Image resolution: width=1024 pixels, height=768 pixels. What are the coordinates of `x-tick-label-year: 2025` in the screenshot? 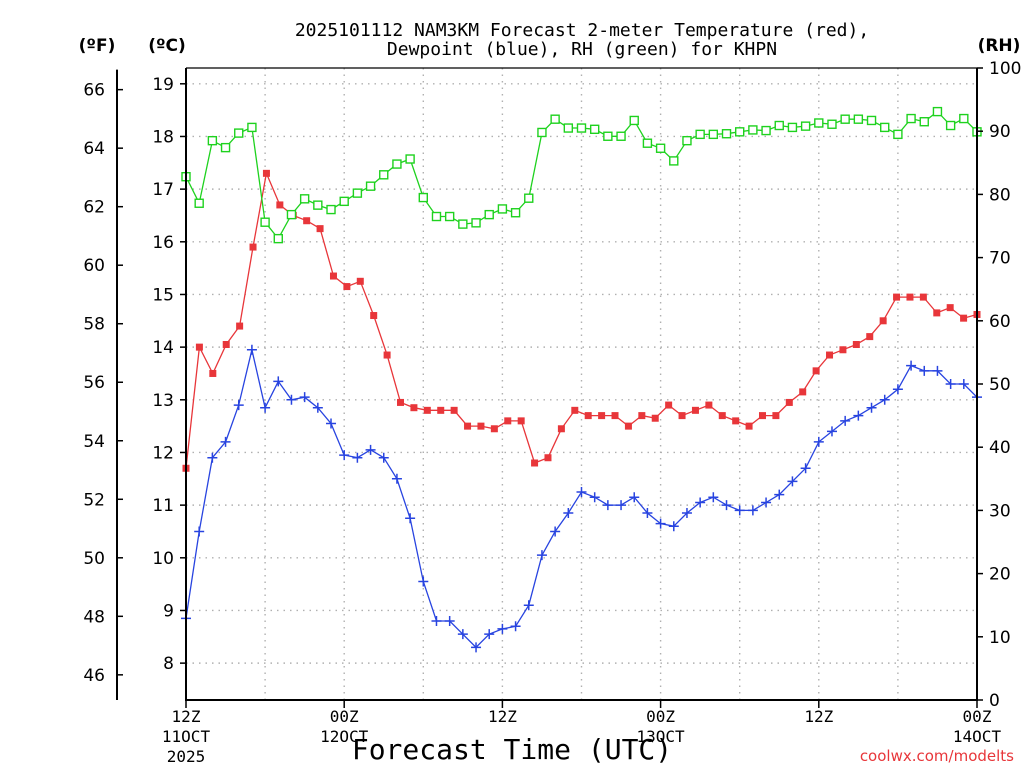 It's located at (186, 756).